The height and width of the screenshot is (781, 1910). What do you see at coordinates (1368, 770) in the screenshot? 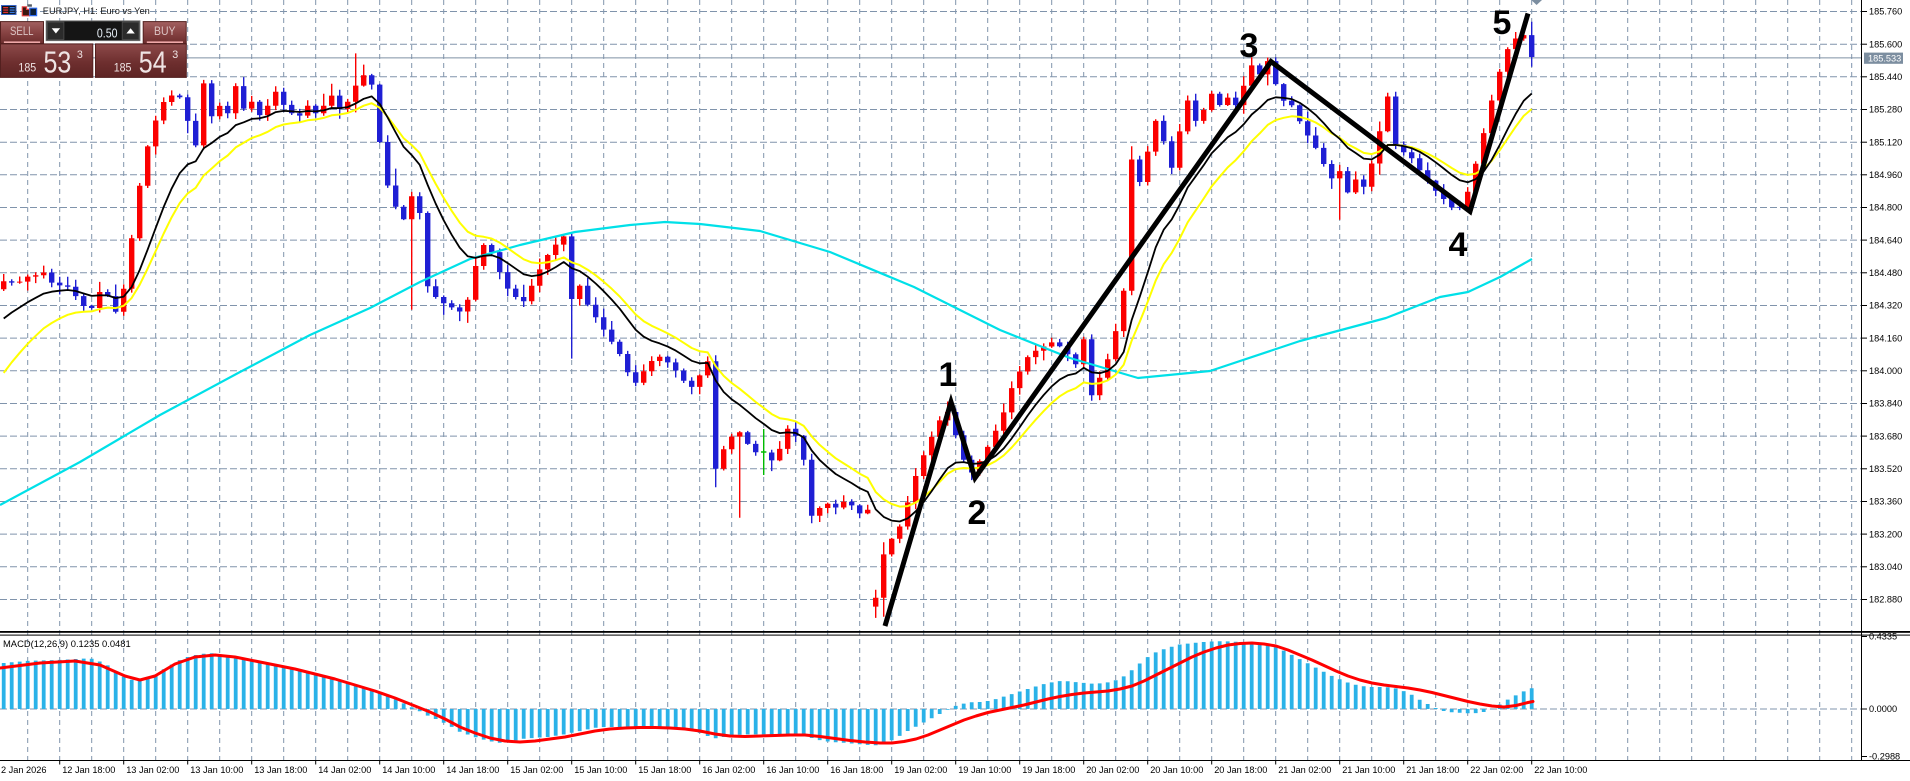
I see `svg-text: 21 Jan 10:00` at bounding box center [1368, 770].